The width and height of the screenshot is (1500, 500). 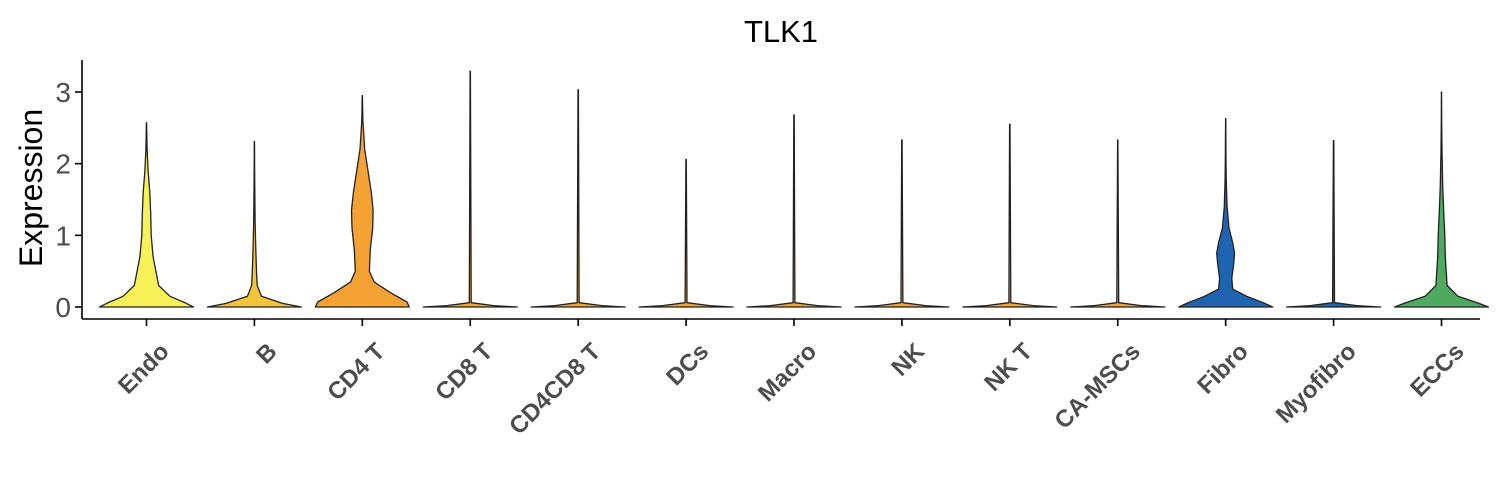 I want to click on violin-eccs, so click(x=1441, y=199).